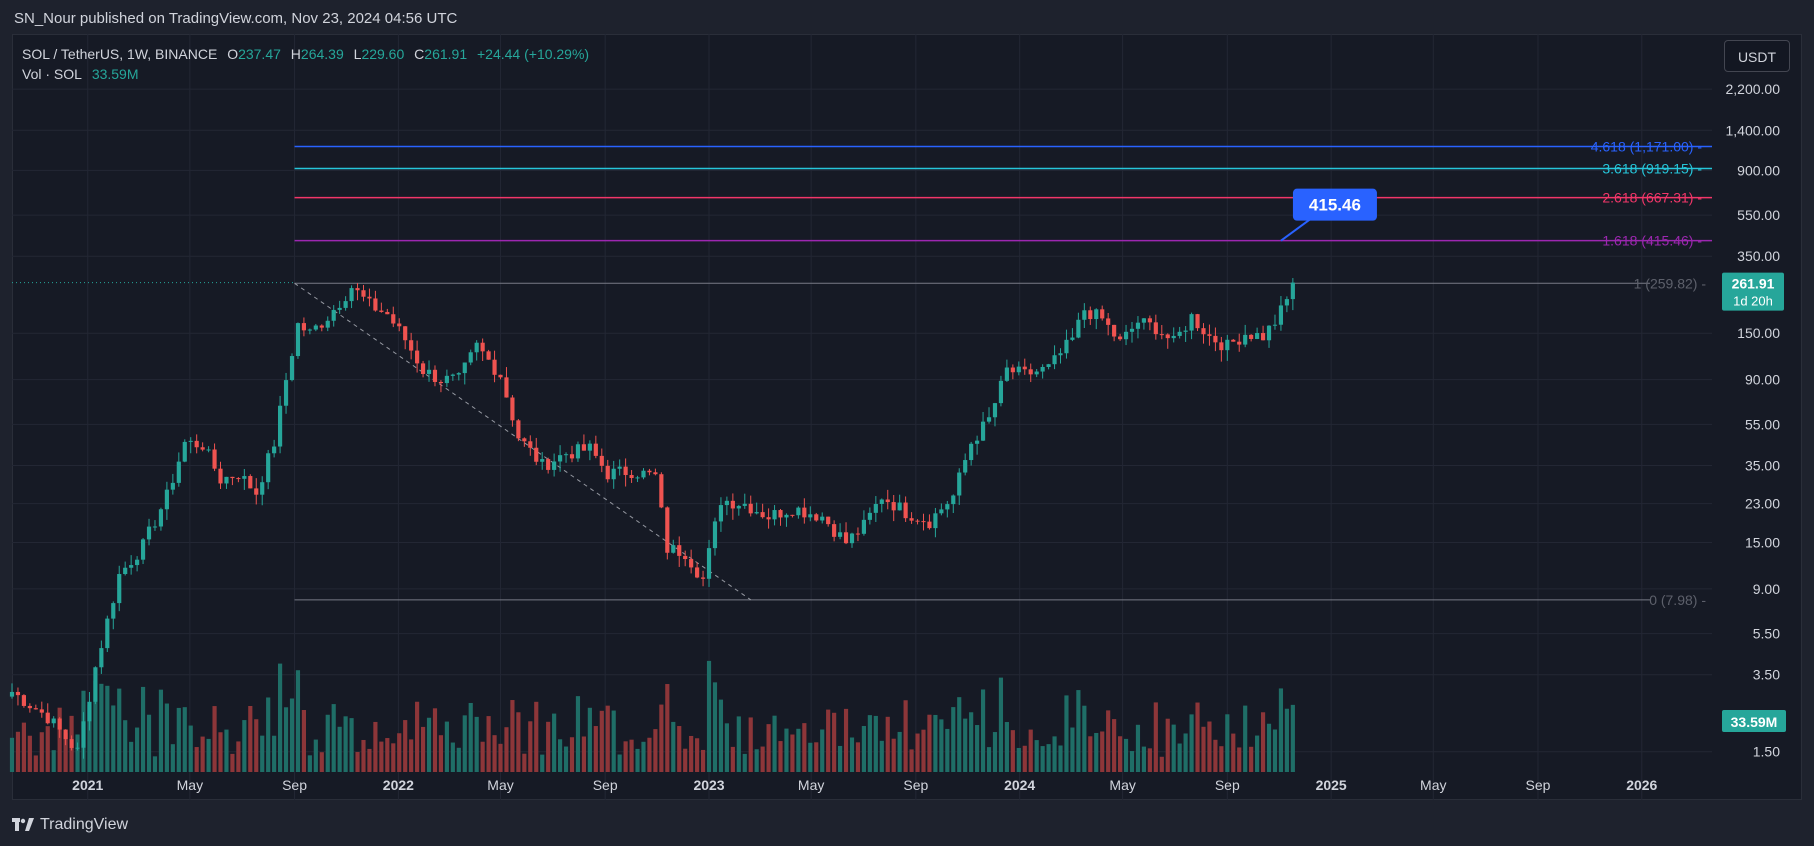  What do you see at coordinates (70, 825) in the screenshot?
I see `footer-brand: TradingView` at bounding box center [70, 825].